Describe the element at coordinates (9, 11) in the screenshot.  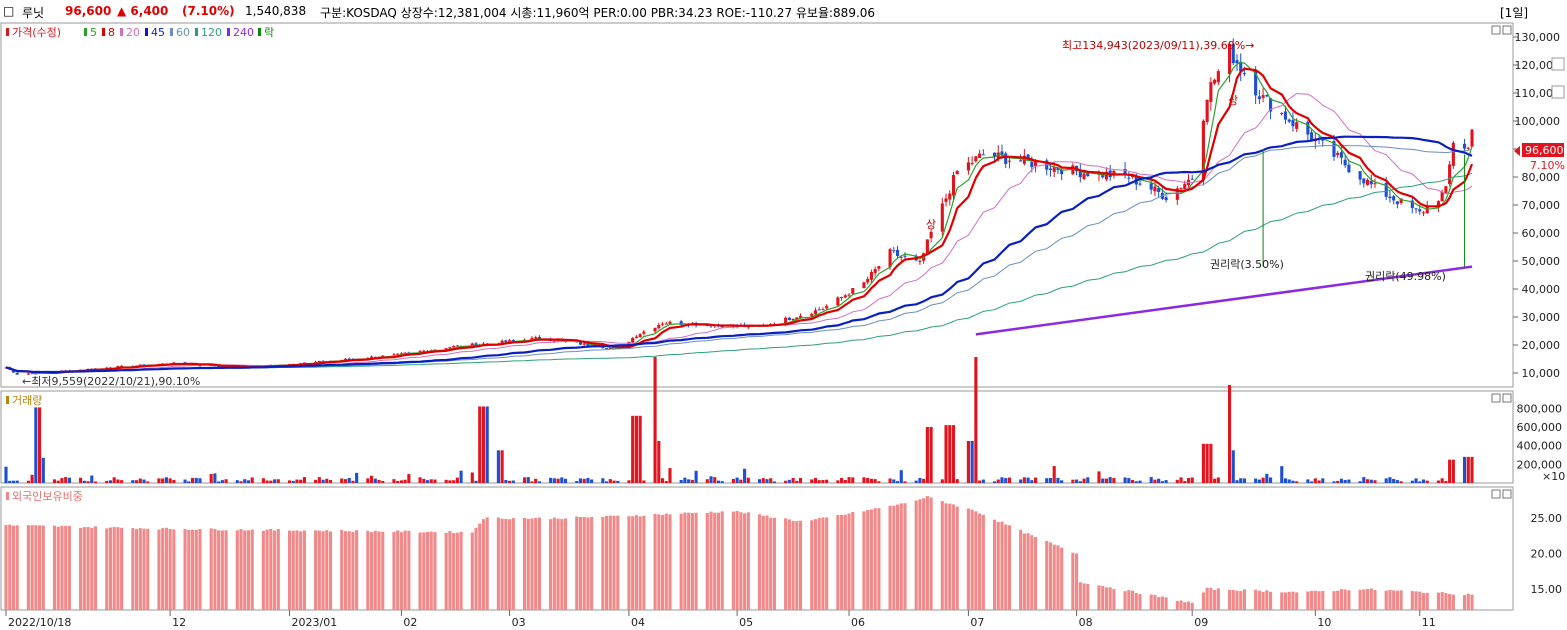
I see `select-checkbox: □` at that location.